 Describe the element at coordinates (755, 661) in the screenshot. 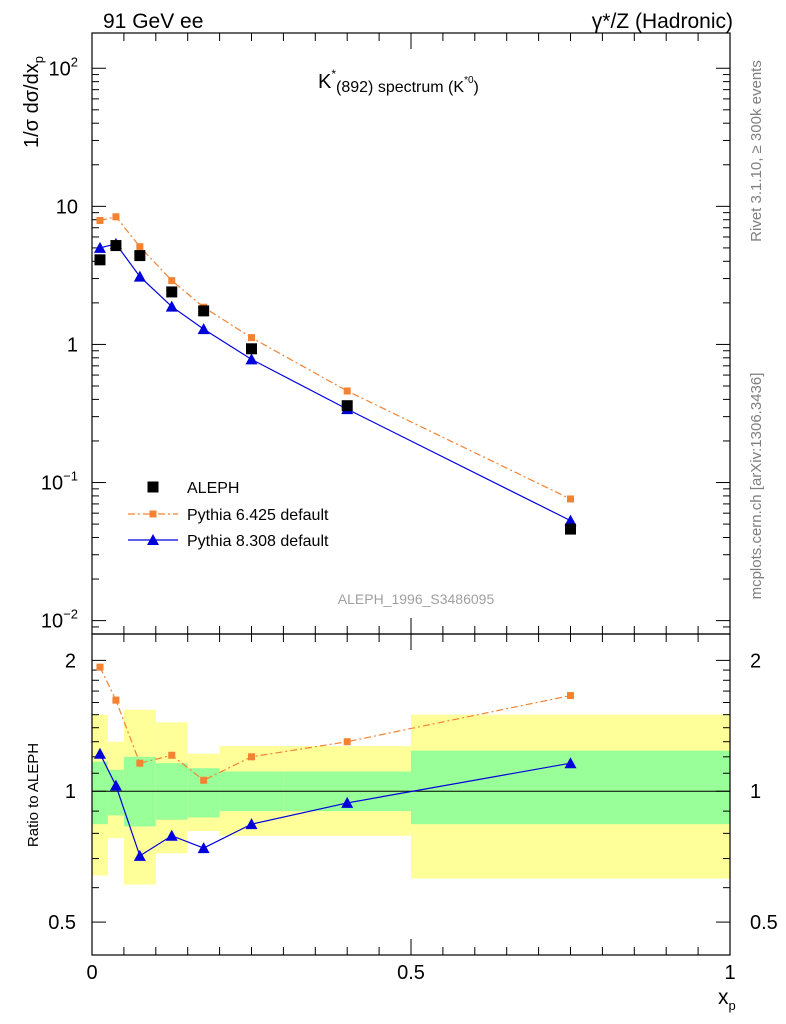

I see `ratio-y-tick-label-right: 2` at that location.